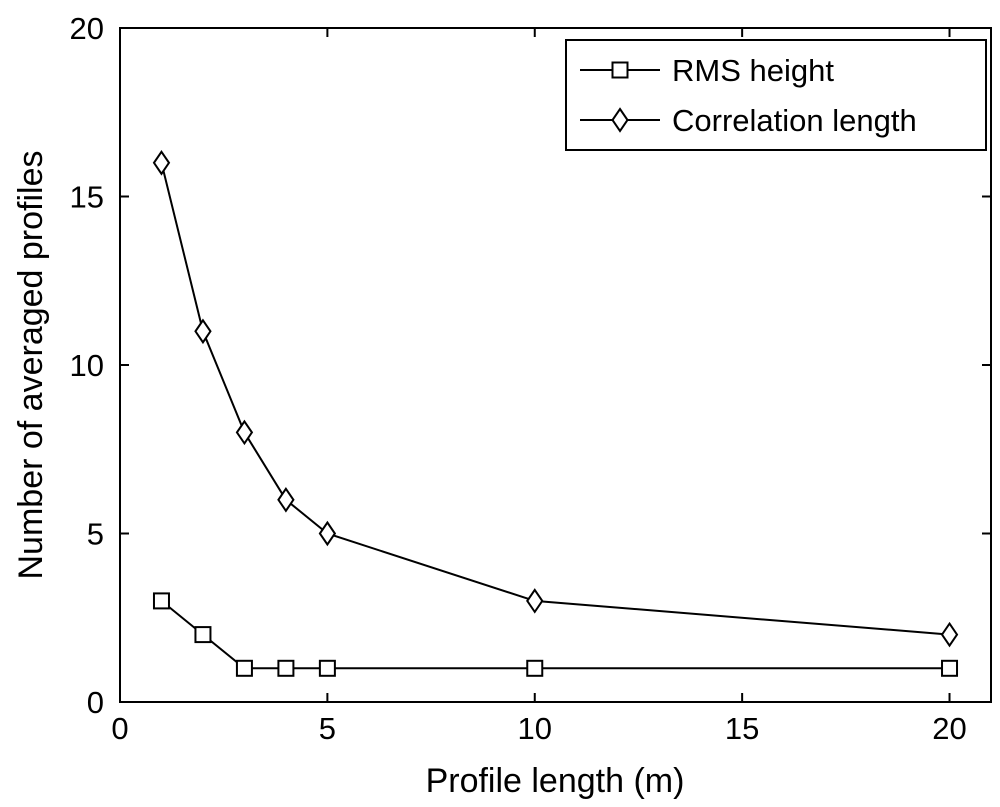 This screenshot has height=807, width=1000. Describe the element at coordinates (794, 120) in the screenshot. I see `legend-label: Correlation length` at that location.